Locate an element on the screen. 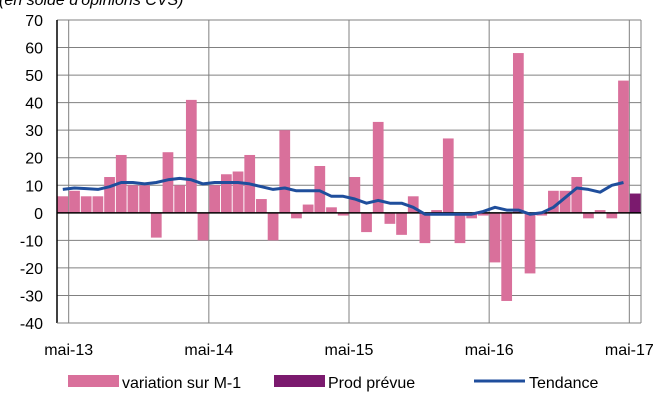 The width and height of the screenshot is (657, 394). legend-swatch-prod is located at coordinates (299, 381).